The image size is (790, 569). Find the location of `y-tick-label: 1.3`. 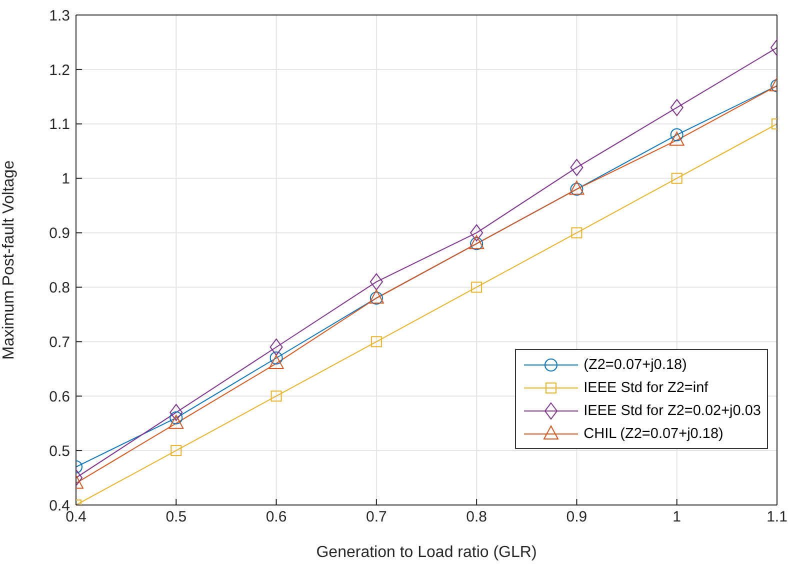

y-tick-label: 1.3 is located at coordinates (59, 15).